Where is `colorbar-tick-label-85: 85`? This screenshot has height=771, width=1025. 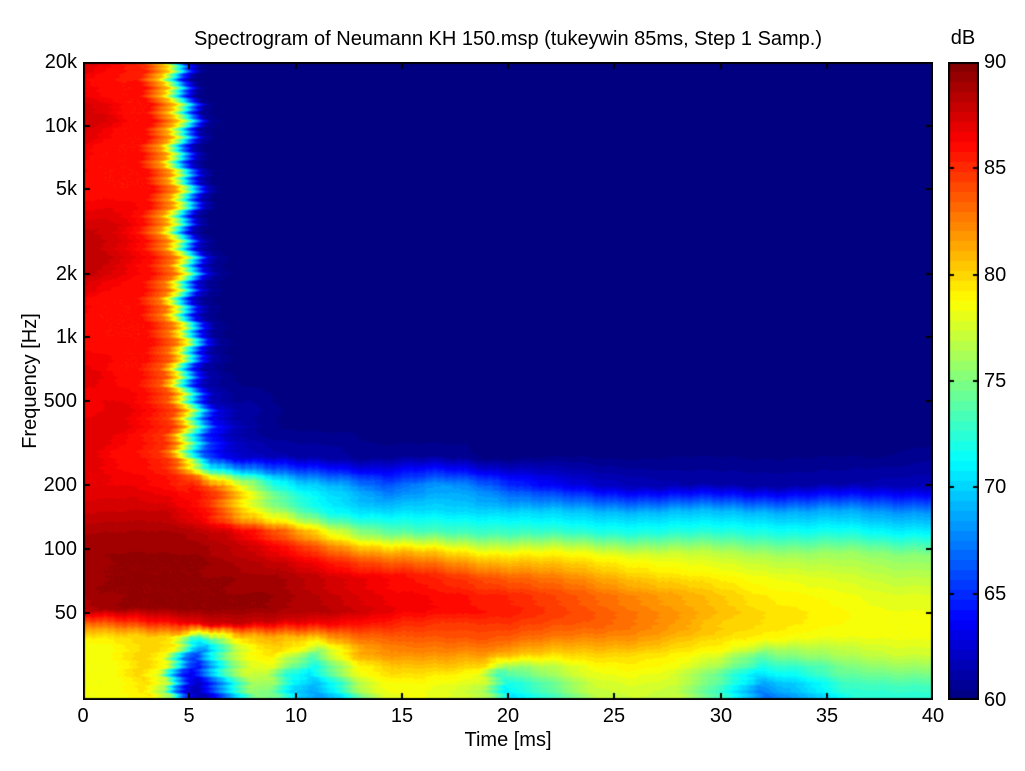 colorbar-tick-label-85: 85 is located at coordinates (995, 168).